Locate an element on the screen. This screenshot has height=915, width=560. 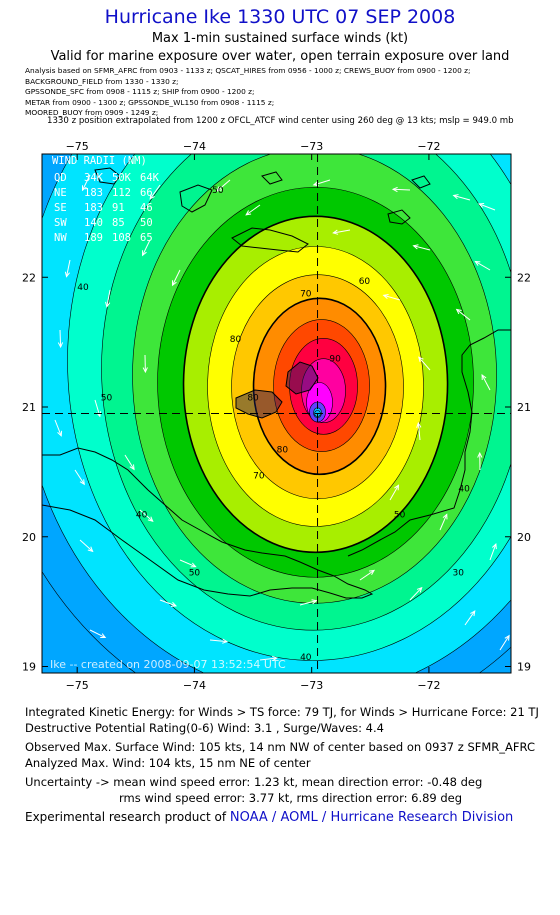
lon-tick-label-bottom: −73 is located at coordinates (311, 685).